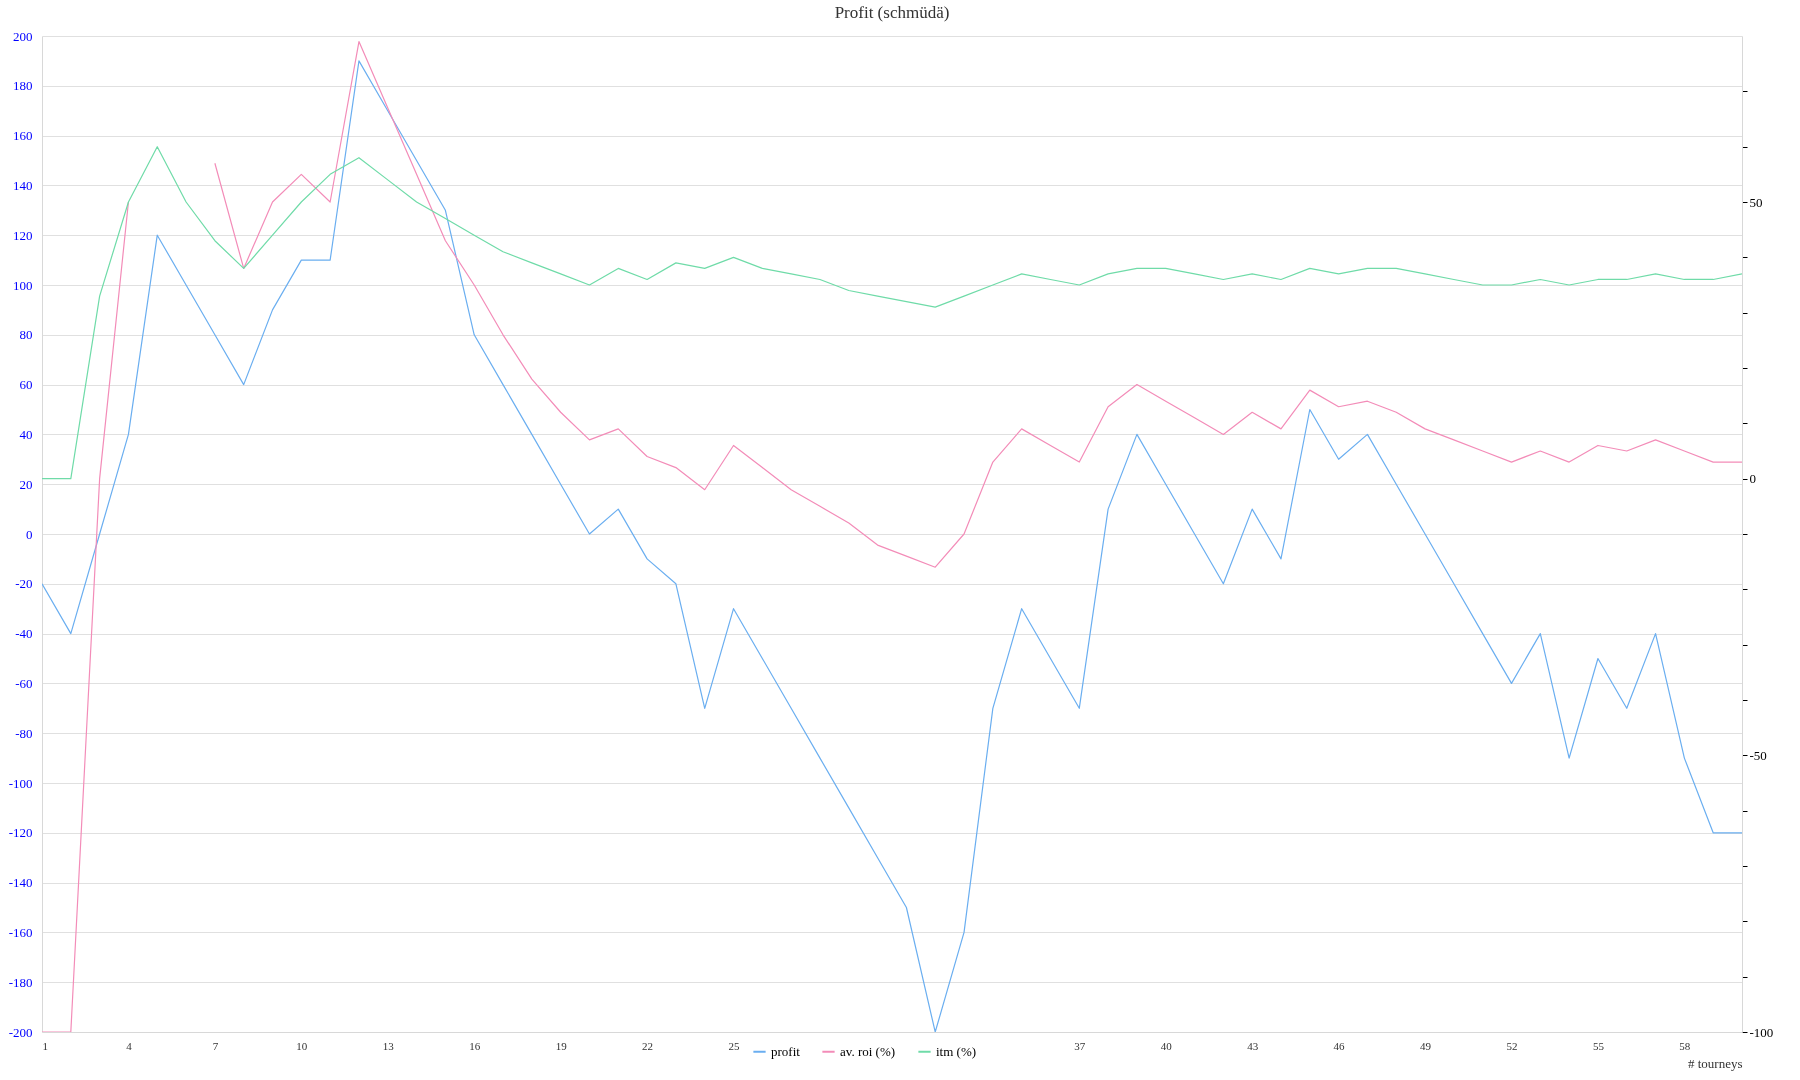 The image size is (1800, 1080). I want to click on x-tick-label: 37, so click(1080, 1045).